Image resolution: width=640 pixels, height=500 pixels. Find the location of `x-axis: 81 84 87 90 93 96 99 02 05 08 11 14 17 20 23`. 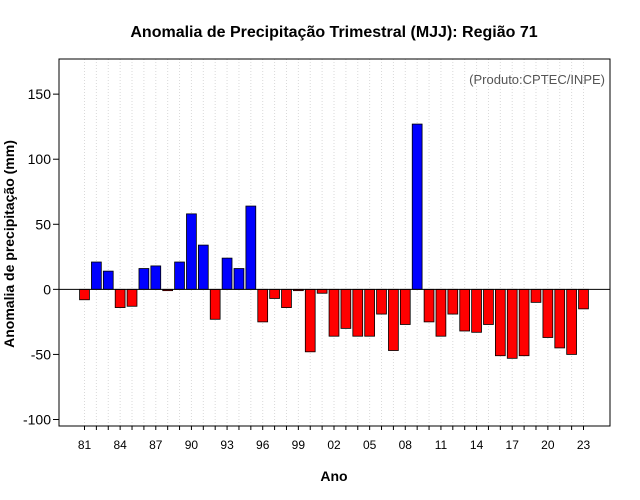

x-axis: 81 84 87 90 93 96 99 02 05 08 11 14 17 20 23 is located at coordinates (334, 439).